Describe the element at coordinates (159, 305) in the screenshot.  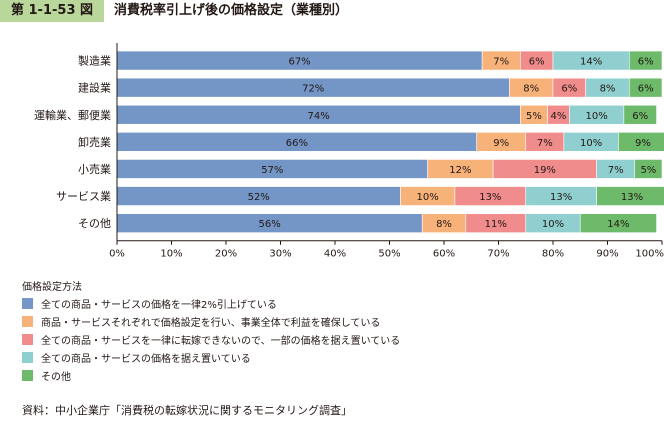
I see `legend-label: 全ての商品・サービスの価格を一律2%引上げている` at that location.